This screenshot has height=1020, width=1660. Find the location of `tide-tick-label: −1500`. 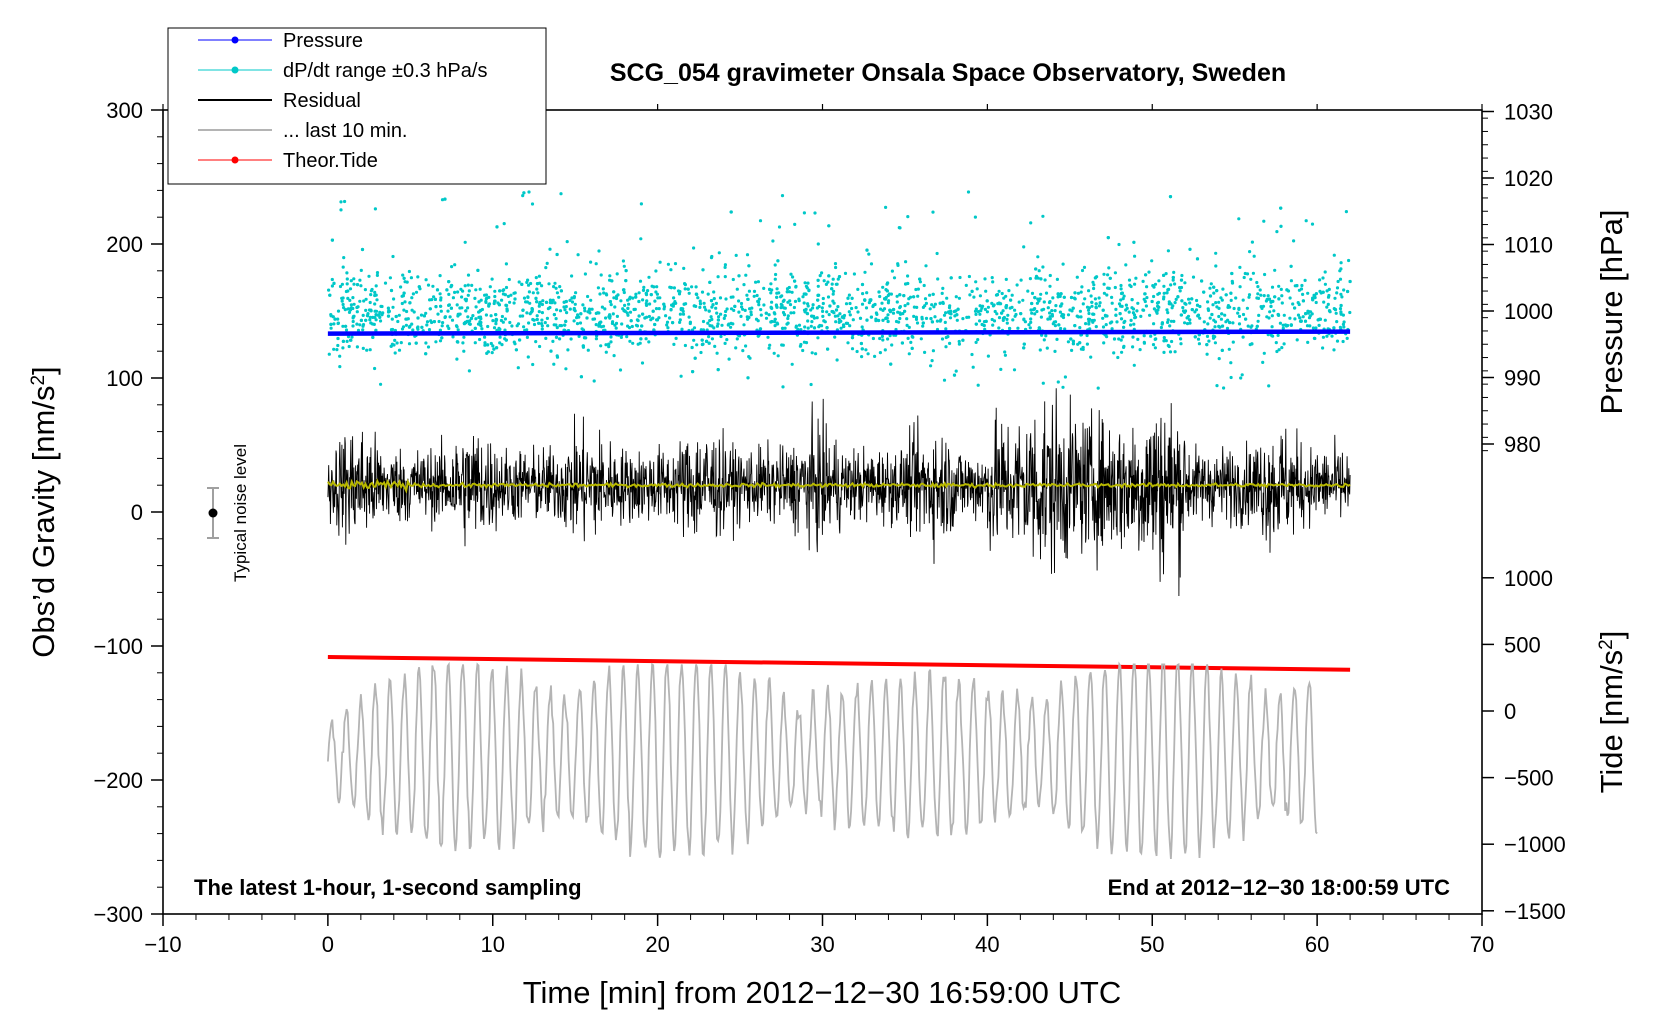

tide-tick-label: −1500 is located at coordinates (1535, 911).